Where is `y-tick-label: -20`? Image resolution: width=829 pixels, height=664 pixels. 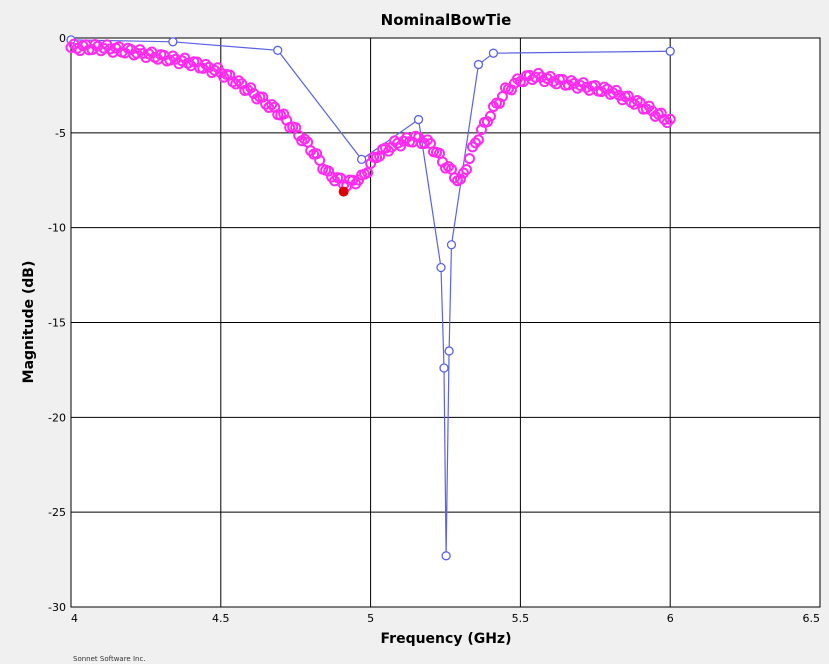 y-tick-label: -20 is located at coordinates (57, 417).